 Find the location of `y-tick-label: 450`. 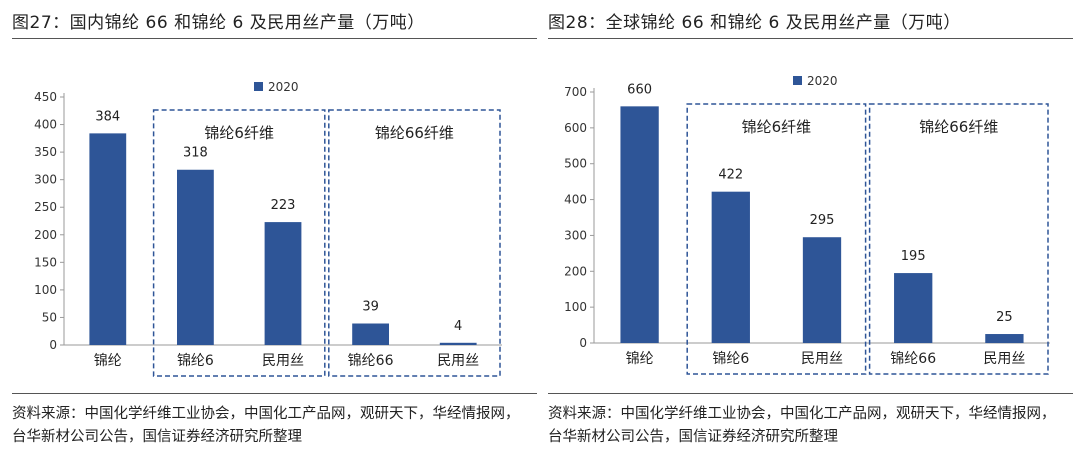

y-tick-label: 450 is located at coordinates (45, 97).